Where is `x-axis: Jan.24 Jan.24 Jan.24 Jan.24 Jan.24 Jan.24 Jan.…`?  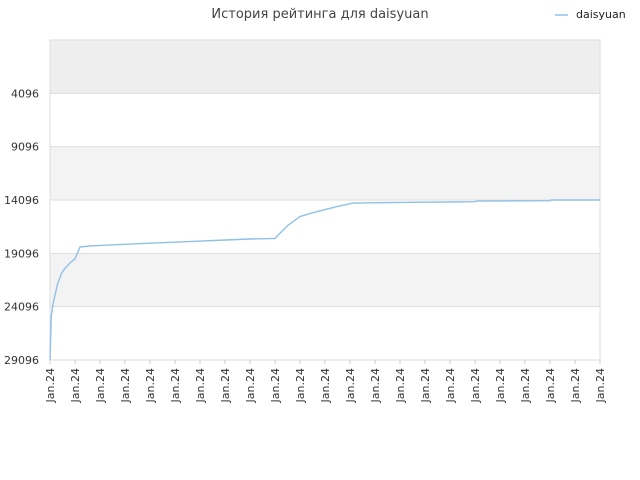 x-axis: Jan.24 Jan.24 Jan.24 Jan.24 Jan.24 Jan.24 Jan.… is located at coordinates (325, 381).